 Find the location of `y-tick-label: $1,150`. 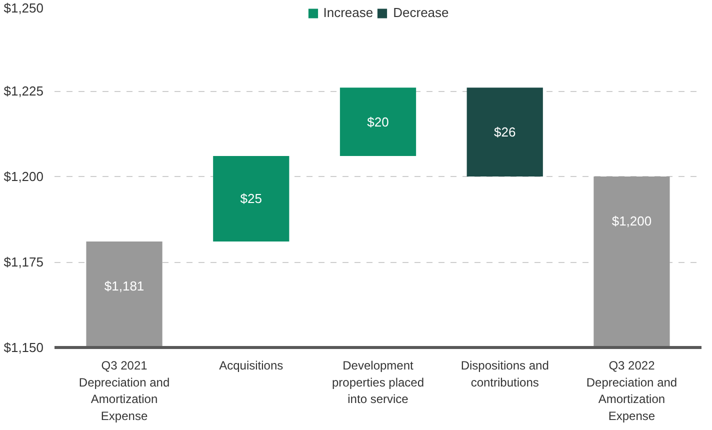

y-tick-label: $1,150 is located at coordinates (24, 347).